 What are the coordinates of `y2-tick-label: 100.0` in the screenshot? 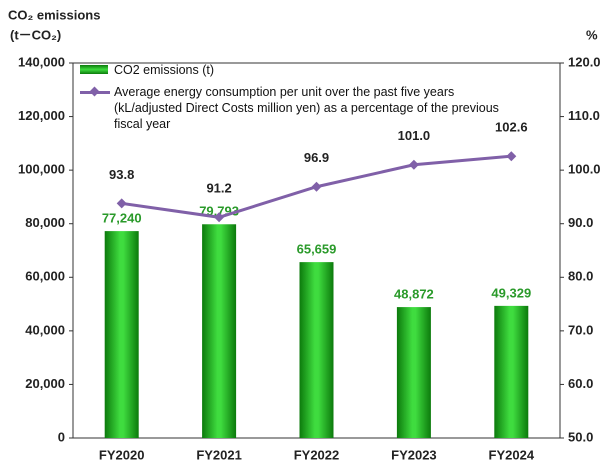 It's located at (584, 169).